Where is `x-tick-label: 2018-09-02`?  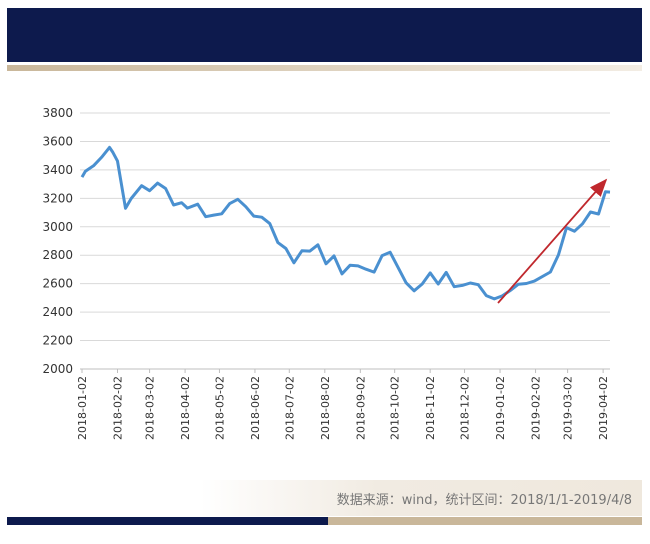
x-tick-label: 2018-09-02 is located at coordinates (360, 408).